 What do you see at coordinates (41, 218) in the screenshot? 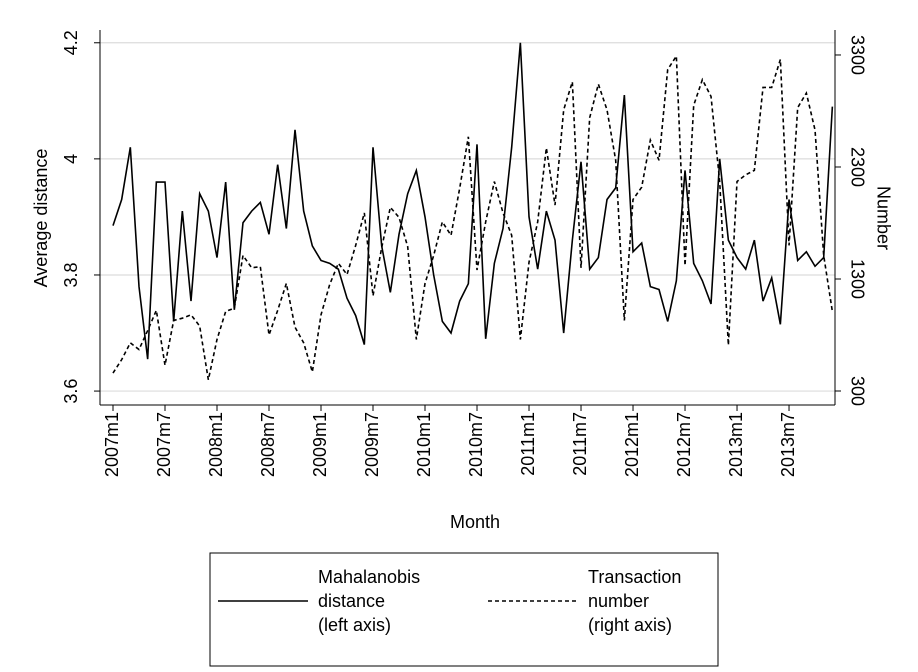
I see `y-axis-title: Average distance` at bounding box center [41, 218].